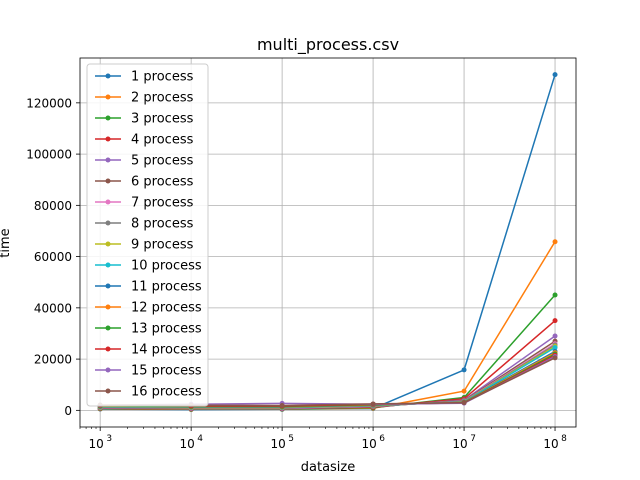 The image size is (640, 480). I want to click on y-tick-label: 20000, so click(53, 360).